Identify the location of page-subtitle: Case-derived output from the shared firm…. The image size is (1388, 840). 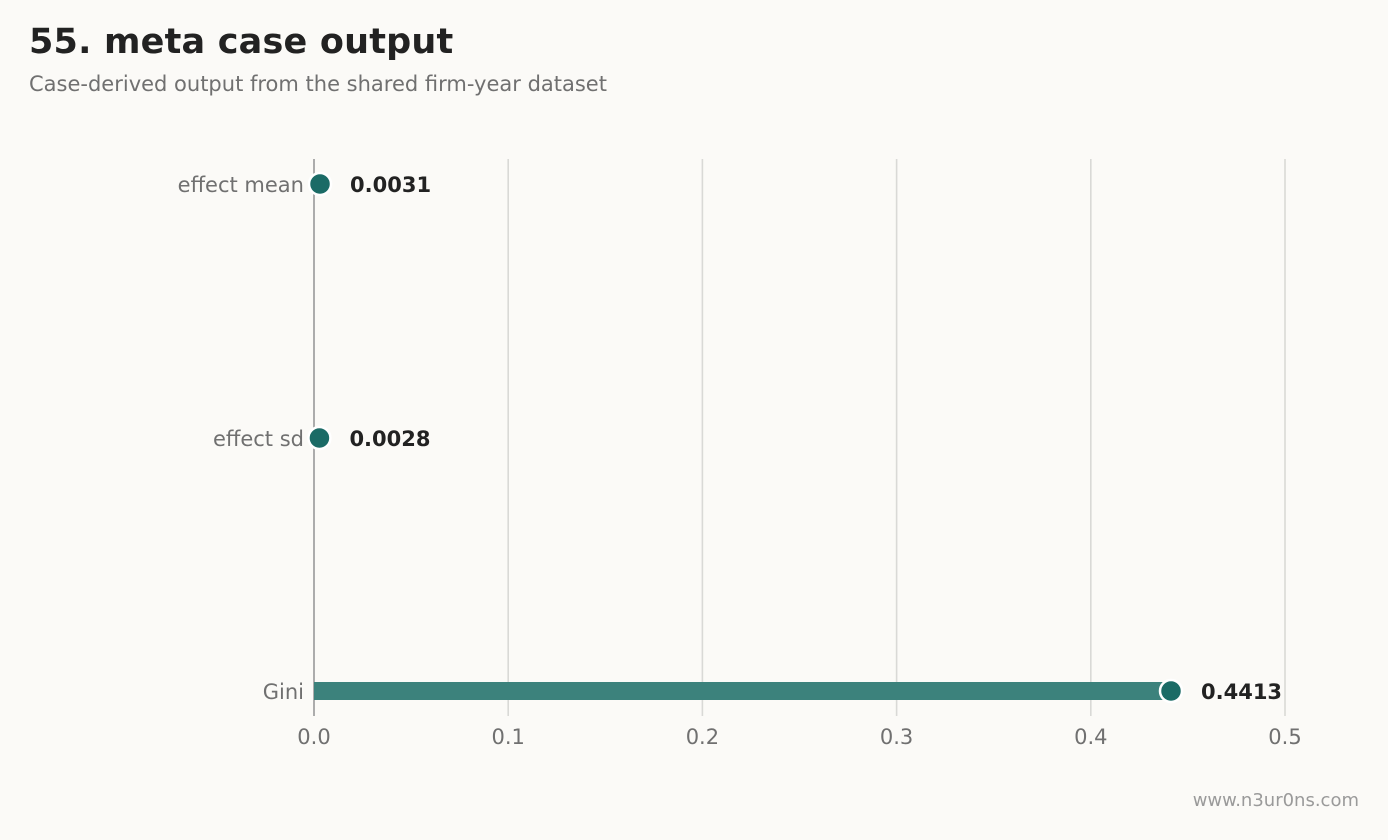
(318, 84).